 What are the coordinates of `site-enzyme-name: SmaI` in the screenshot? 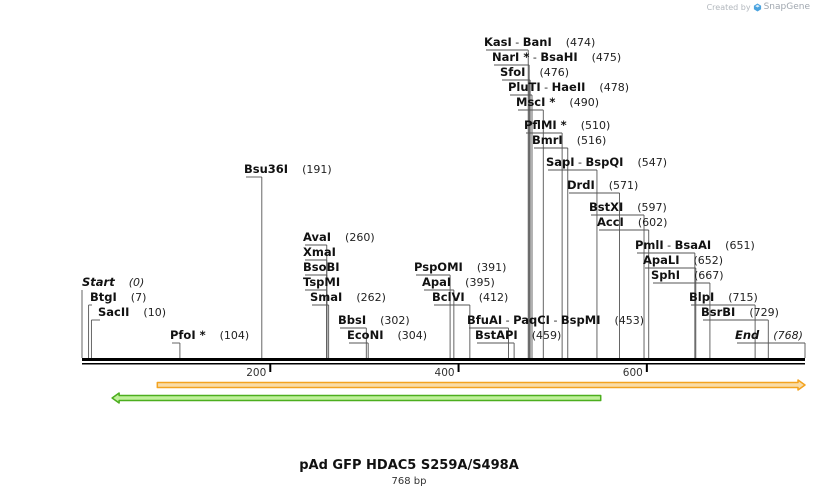 It's located at (326, 297).